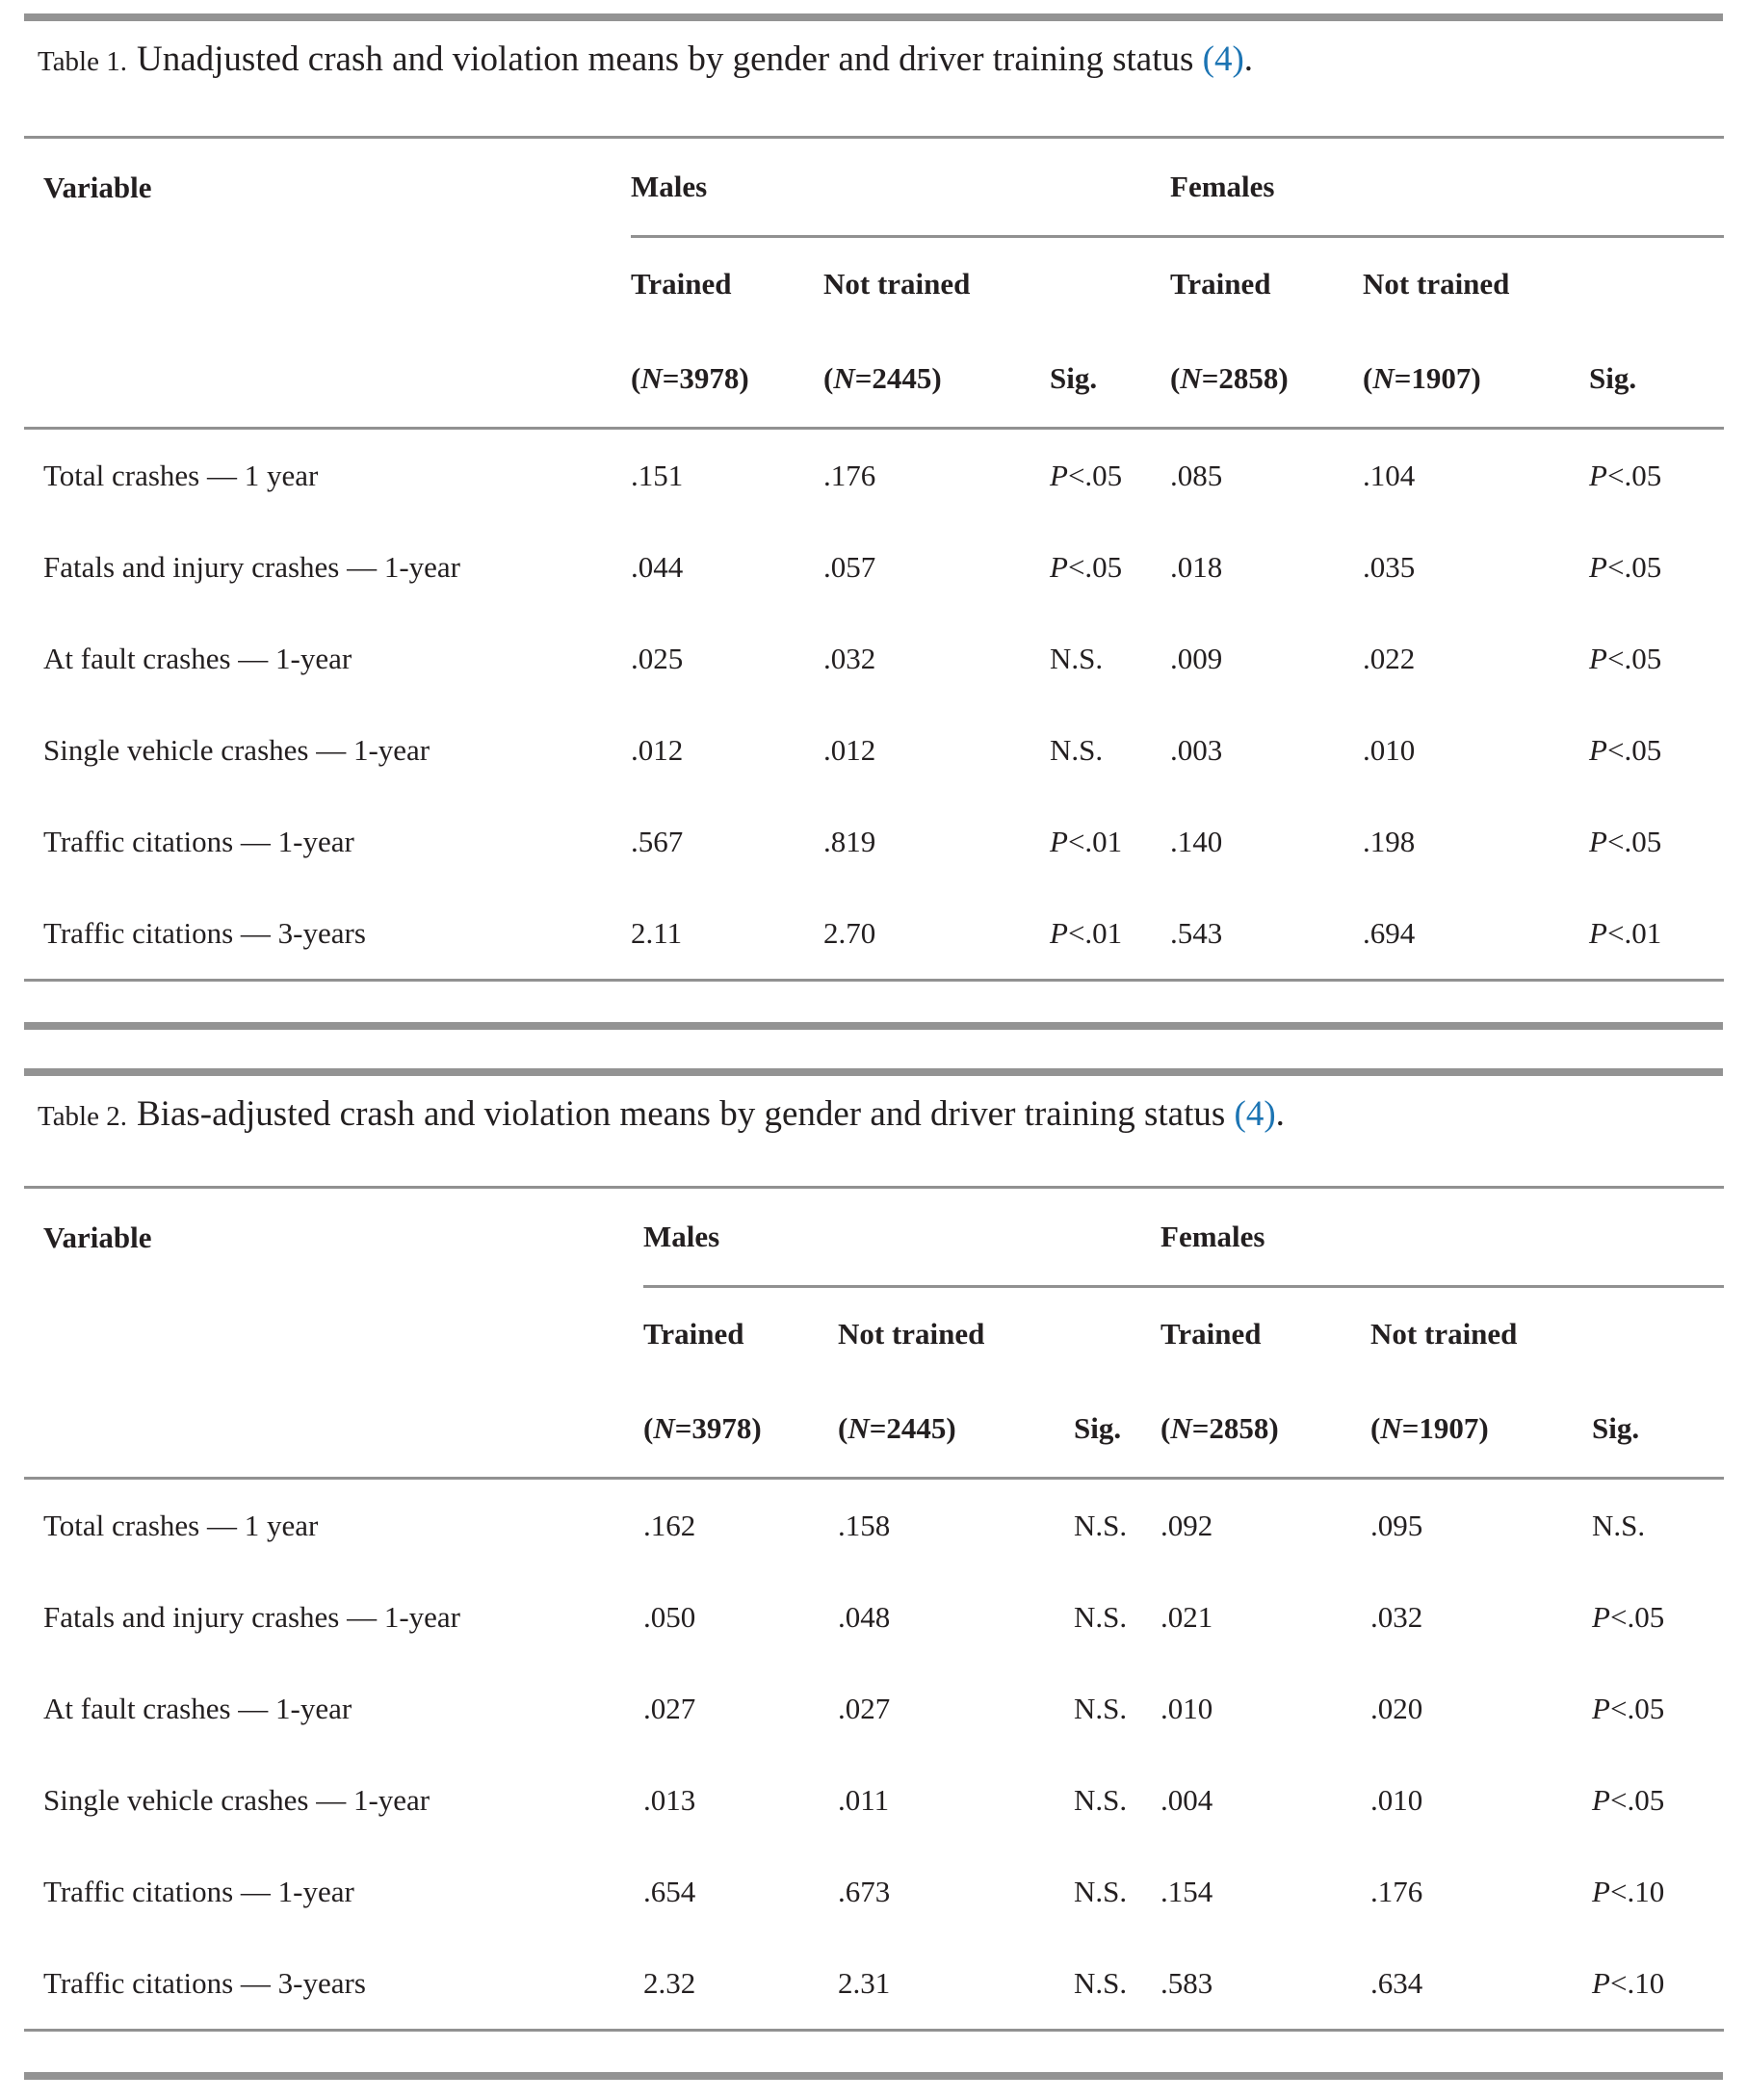 Image resolution: width=1747 pixels, height=2100 pixels. What do you see at coordinates (1396, 1617) in the screenshot?
I see `mean-value-cell: .032` at bounding box center [1396, 1617].